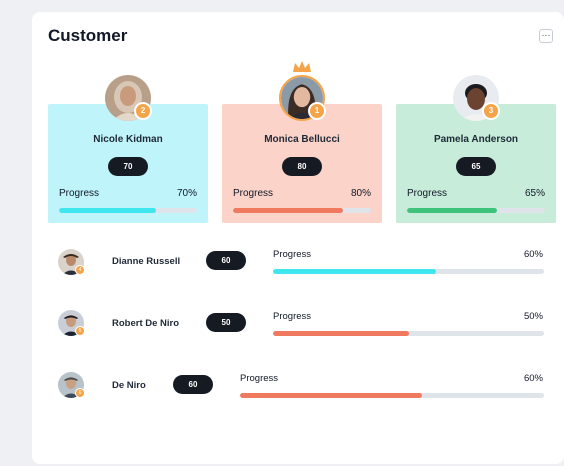 The image size is (564, 466). What do you see at coordinates (80, 270) in the screenshot?
I see `rank-badge: 4` at bounding box center [80, 270].